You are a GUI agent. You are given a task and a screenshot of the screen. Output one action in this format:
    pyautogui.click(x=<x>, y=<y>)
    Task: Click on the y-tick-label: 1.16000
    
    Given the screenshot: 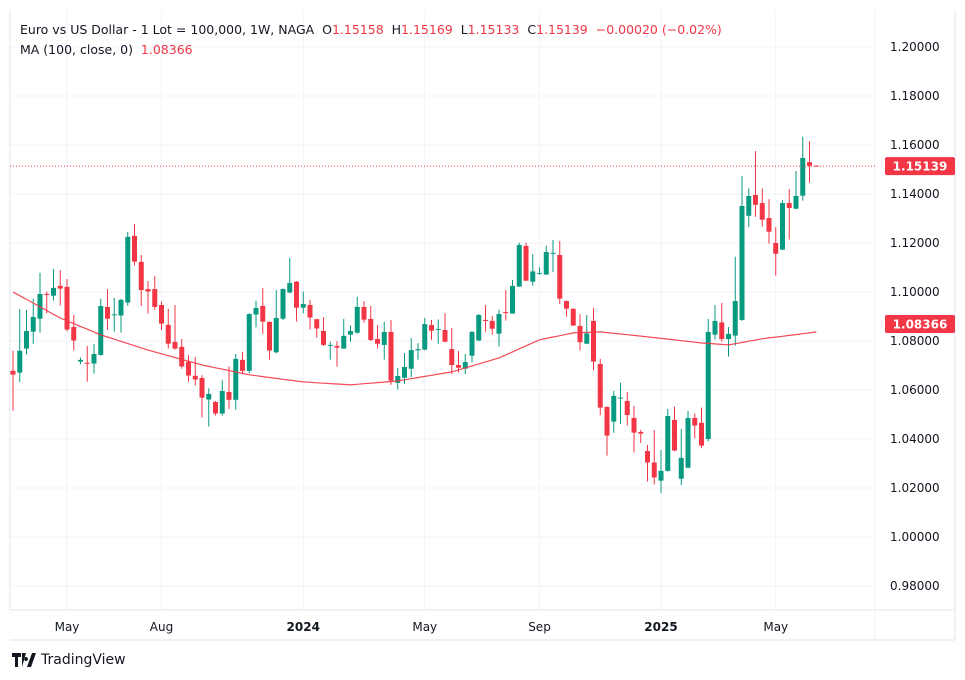 What is the action you would take?
    pyautogui.click(x=915, y=145)
    